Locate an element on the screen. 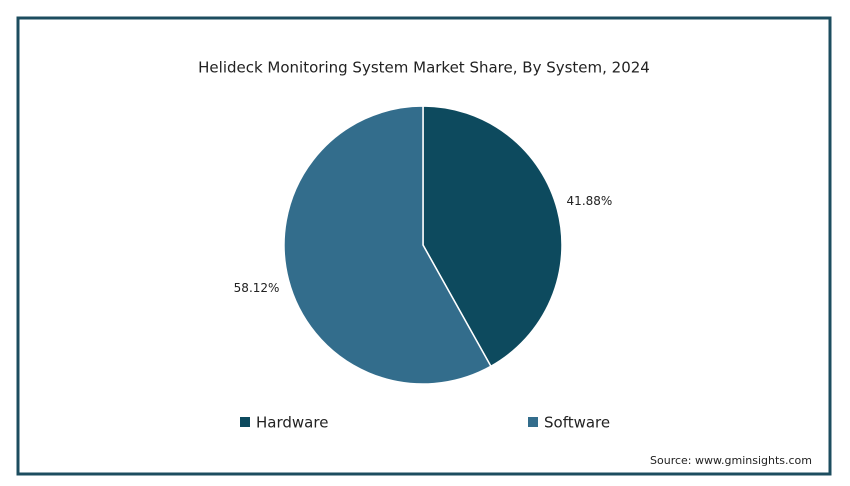 This screenshot has width=850, height=486. source: Source: www.gminsights.com is located at coordinates (731, 460).